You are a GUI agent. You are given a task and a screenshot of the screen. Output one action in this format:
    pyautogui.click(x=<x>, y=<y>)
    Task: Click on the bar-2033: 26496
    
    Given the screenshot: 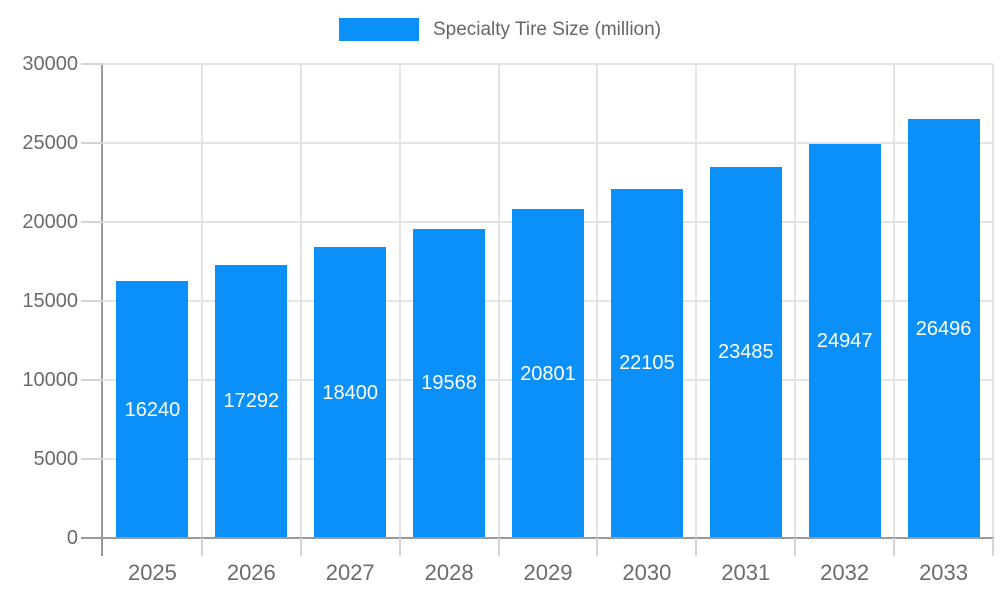 What is the action you would take?
    pyautogui.click(x=943, y=328)
    